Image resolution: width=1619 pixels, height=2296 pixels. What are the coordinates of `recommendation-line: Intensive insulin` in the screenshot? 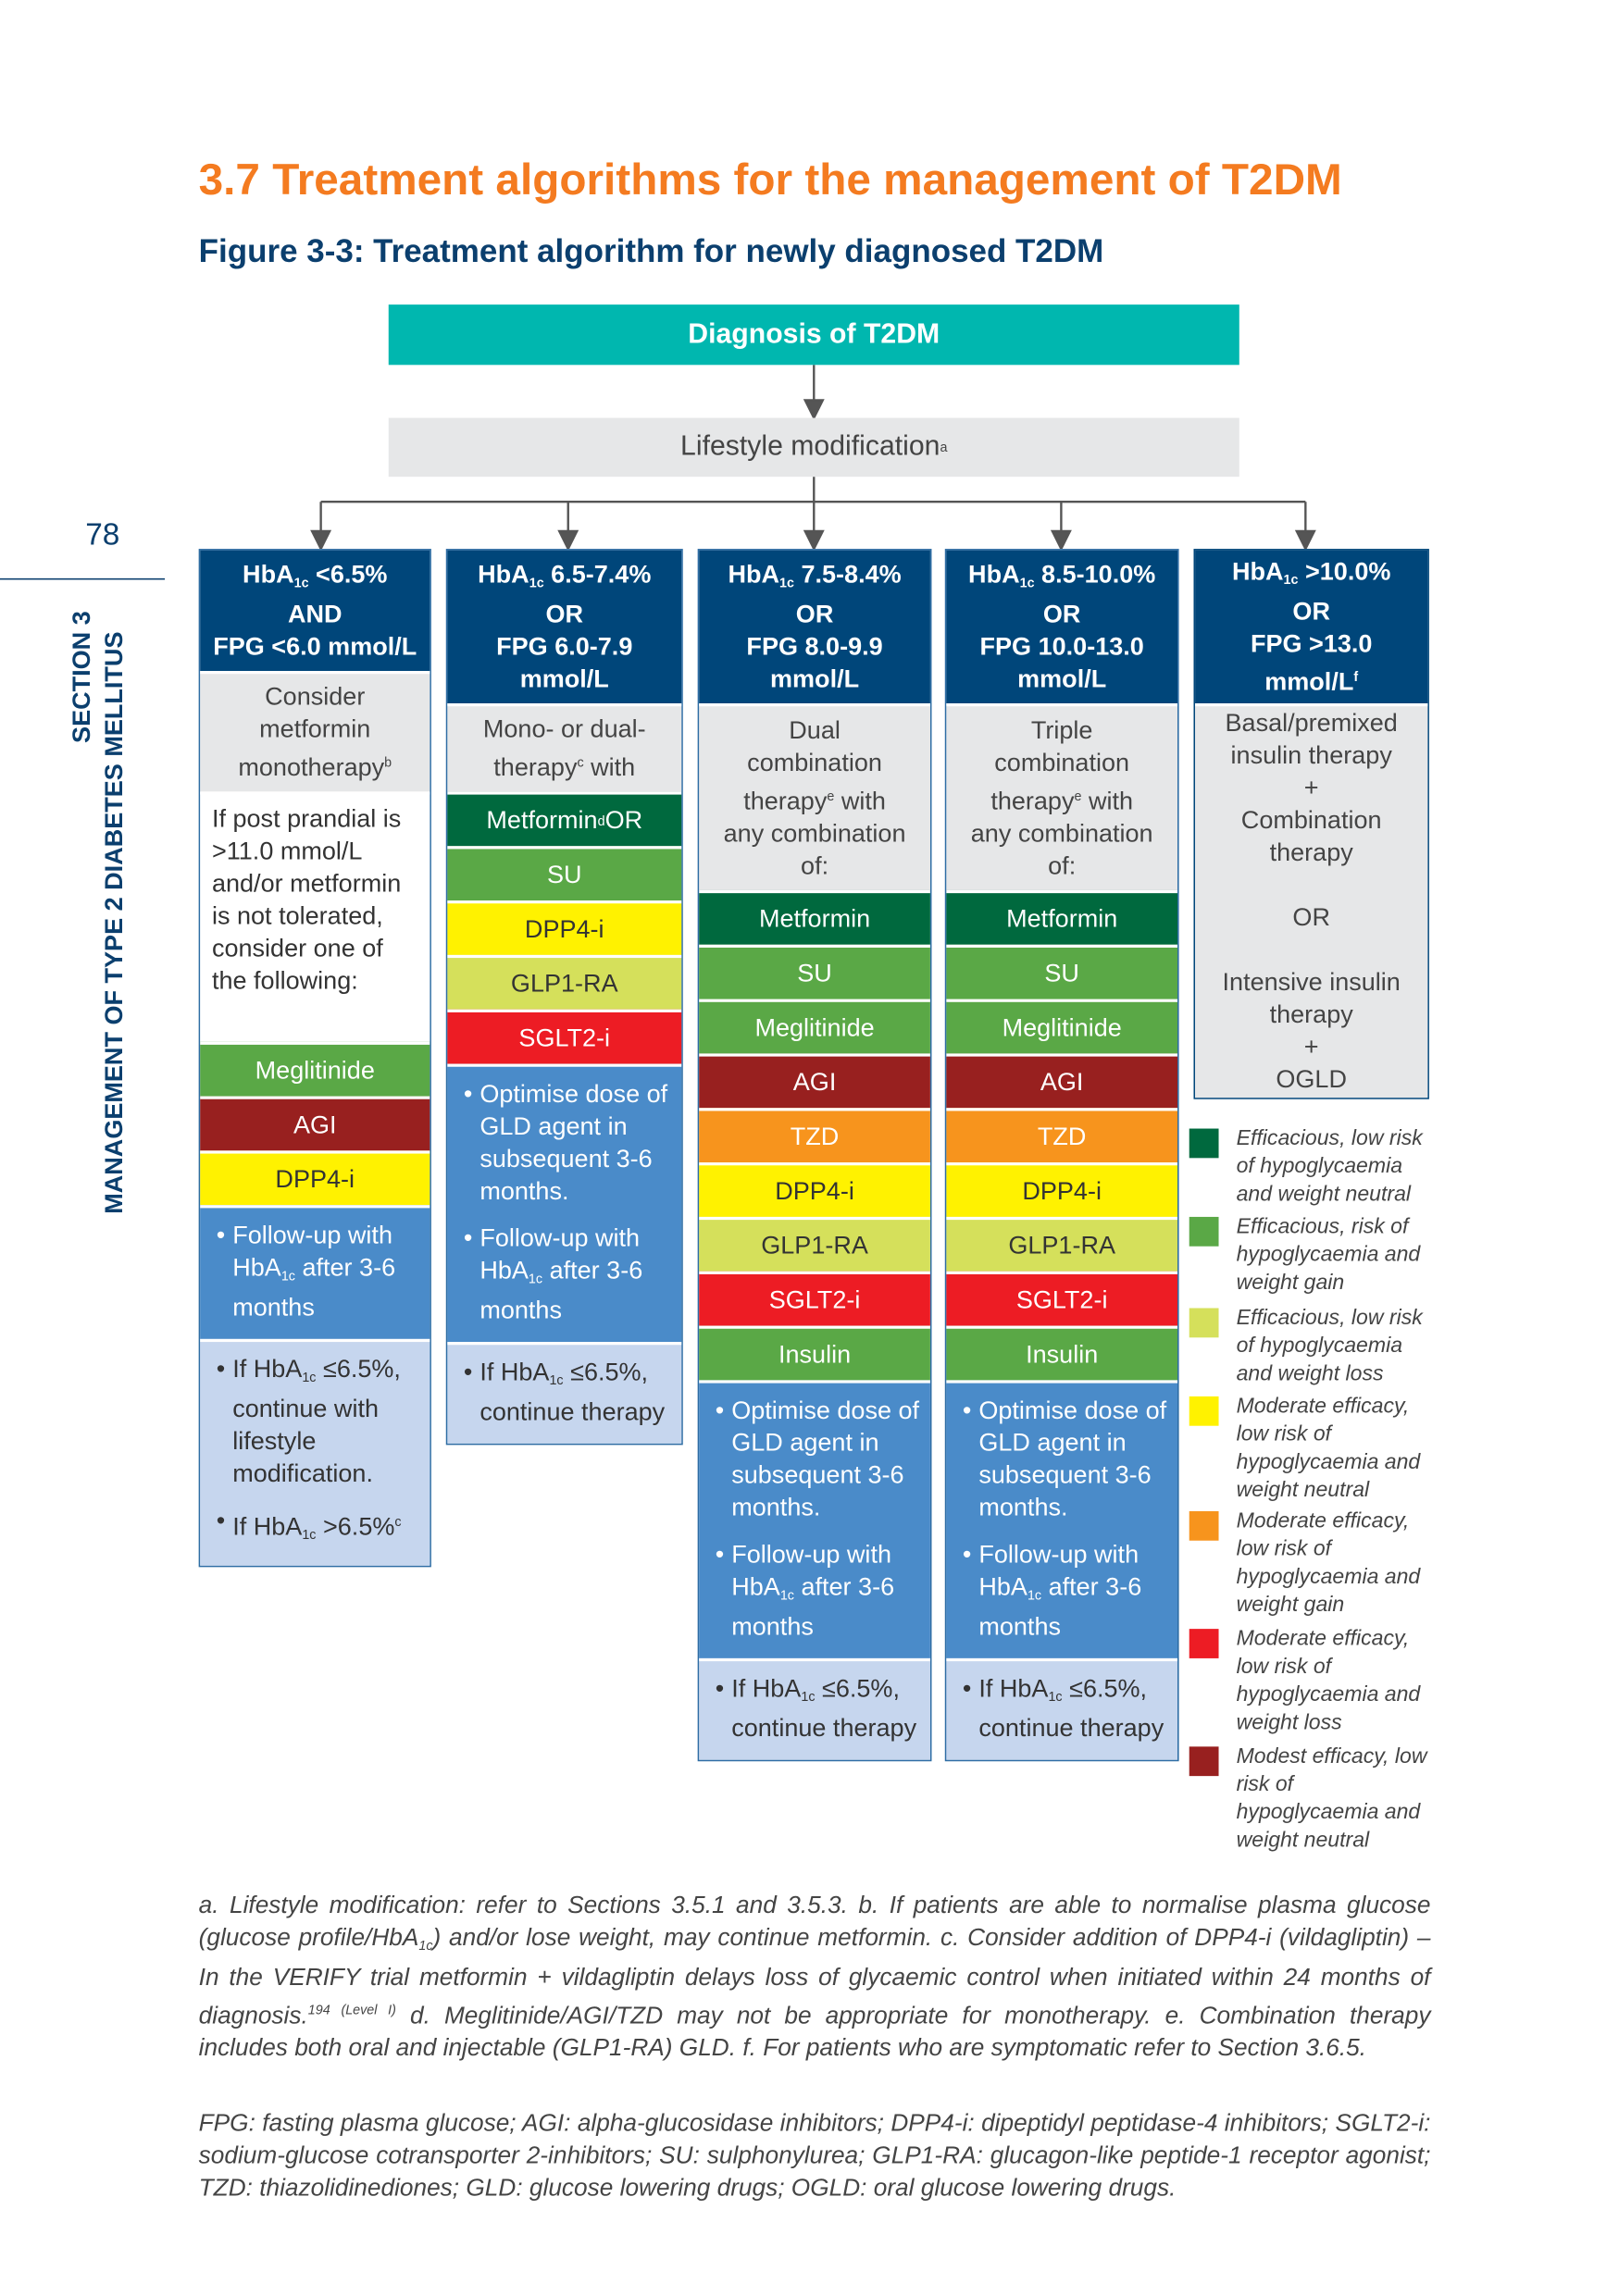 It's located at (1312, 983).